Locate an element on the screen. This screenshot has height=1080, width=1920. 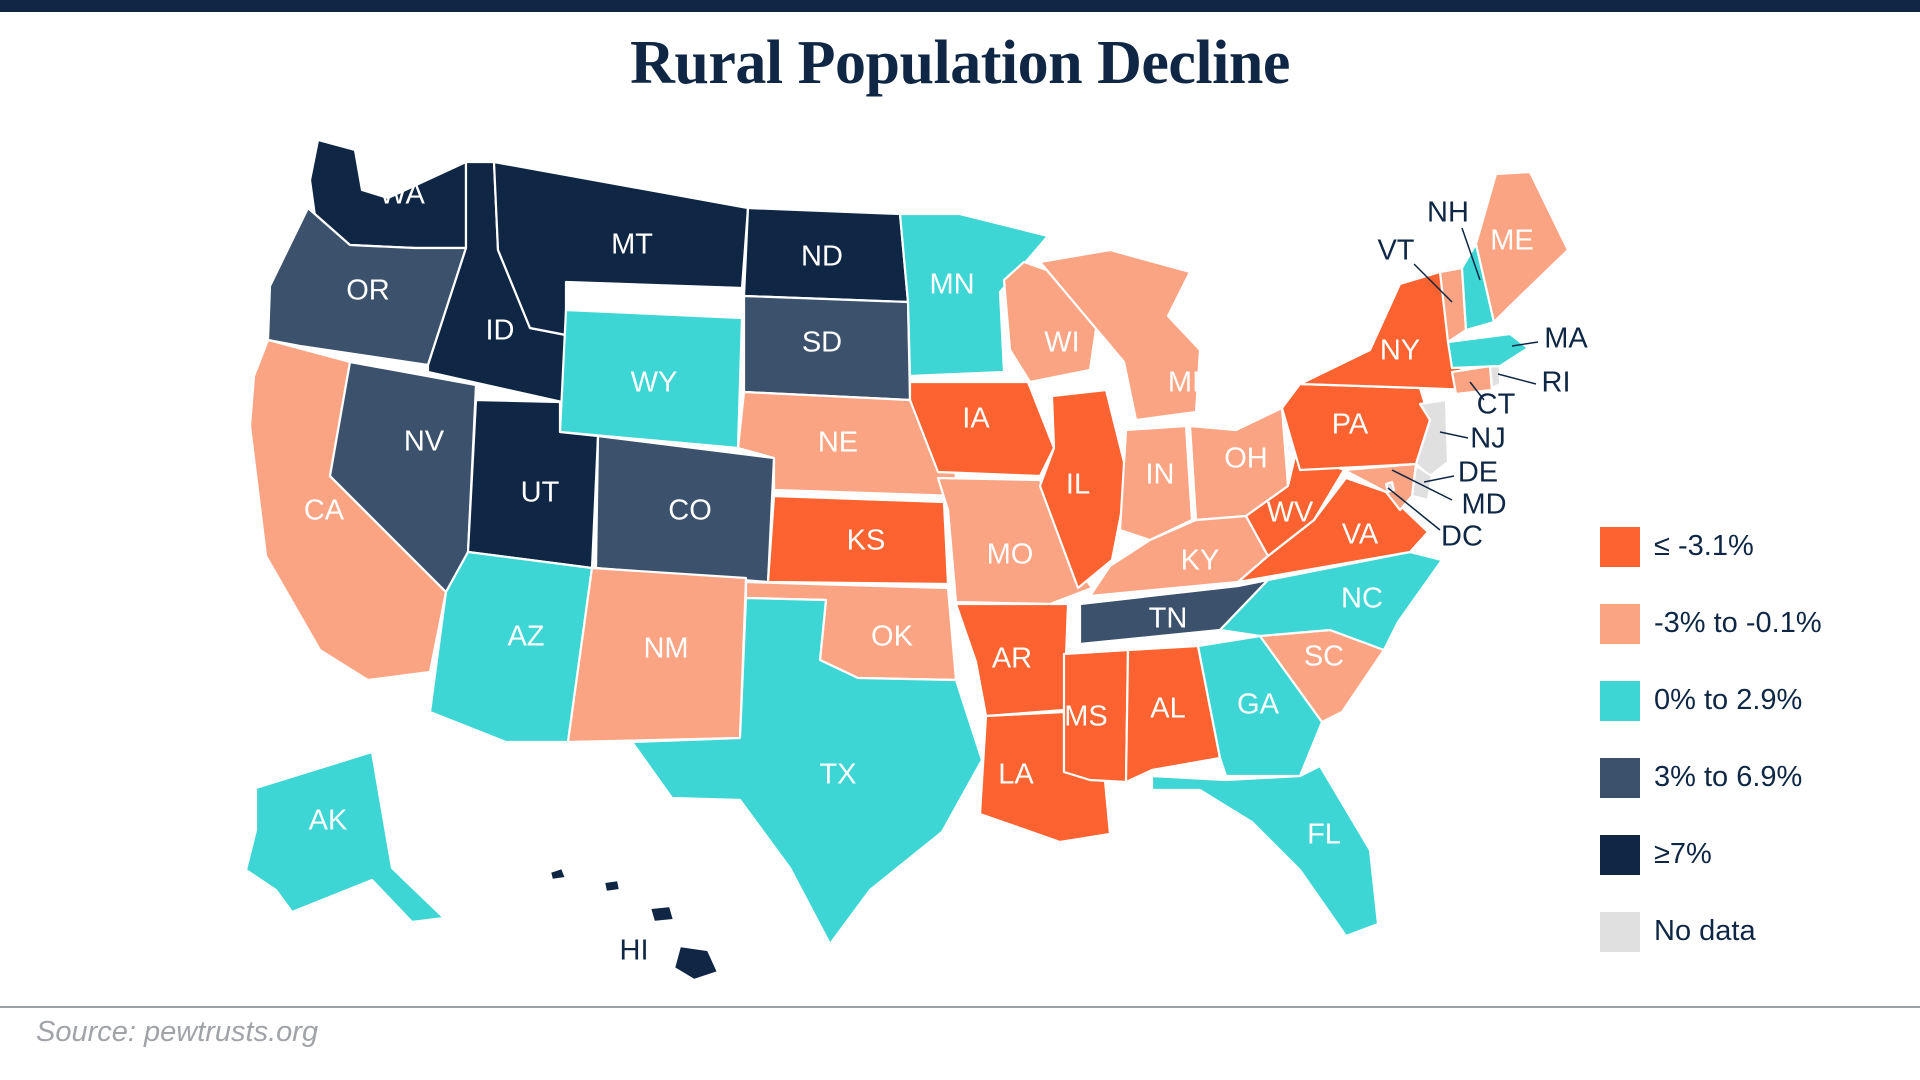
label-al: AL is located at coordinates (1167, 709).